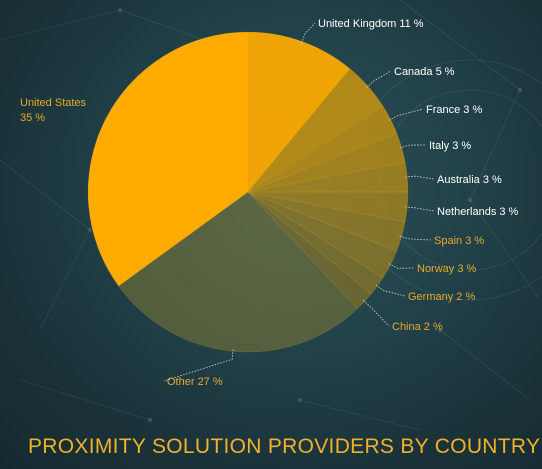 Image resolution: width=542 pixels, height=469 pixels. I want to click on leader-line-france, so click(406, 114).